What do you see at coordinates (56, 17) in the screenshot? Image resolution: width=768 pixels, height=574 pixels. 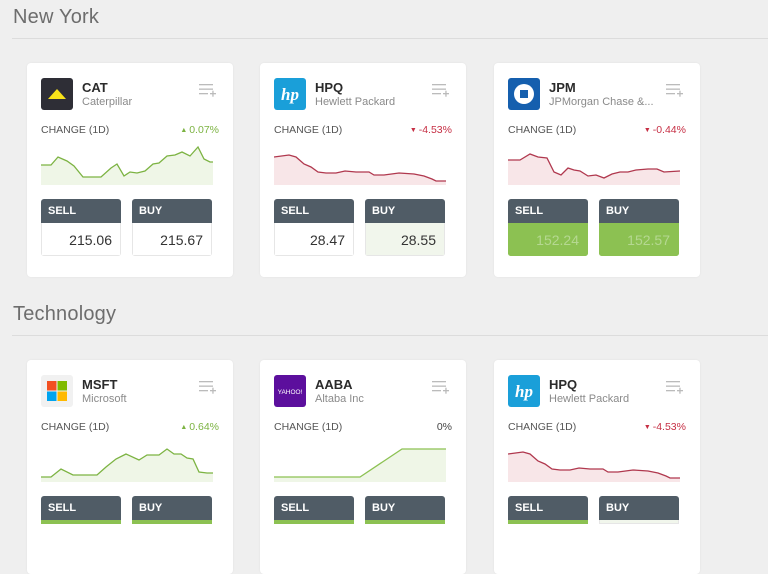 I see `section-title-new-york: New York` at bounding box center [56, 17].